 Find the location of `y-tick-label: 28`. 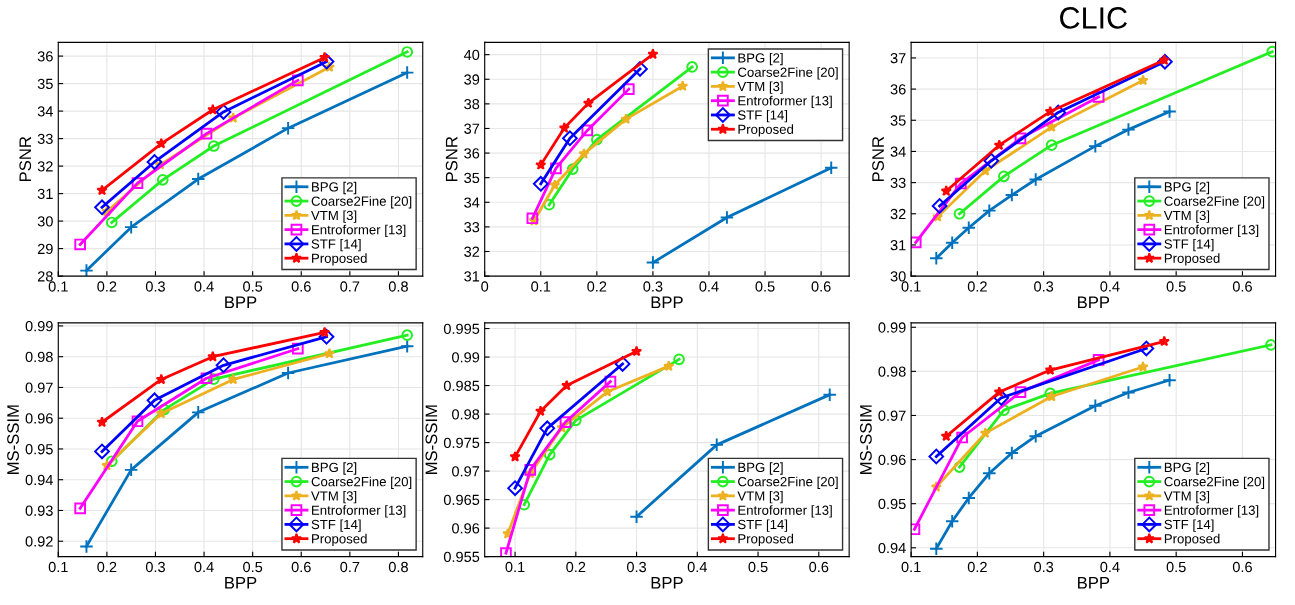

y-tick-label: 28 is located at coordinates (45, 276).